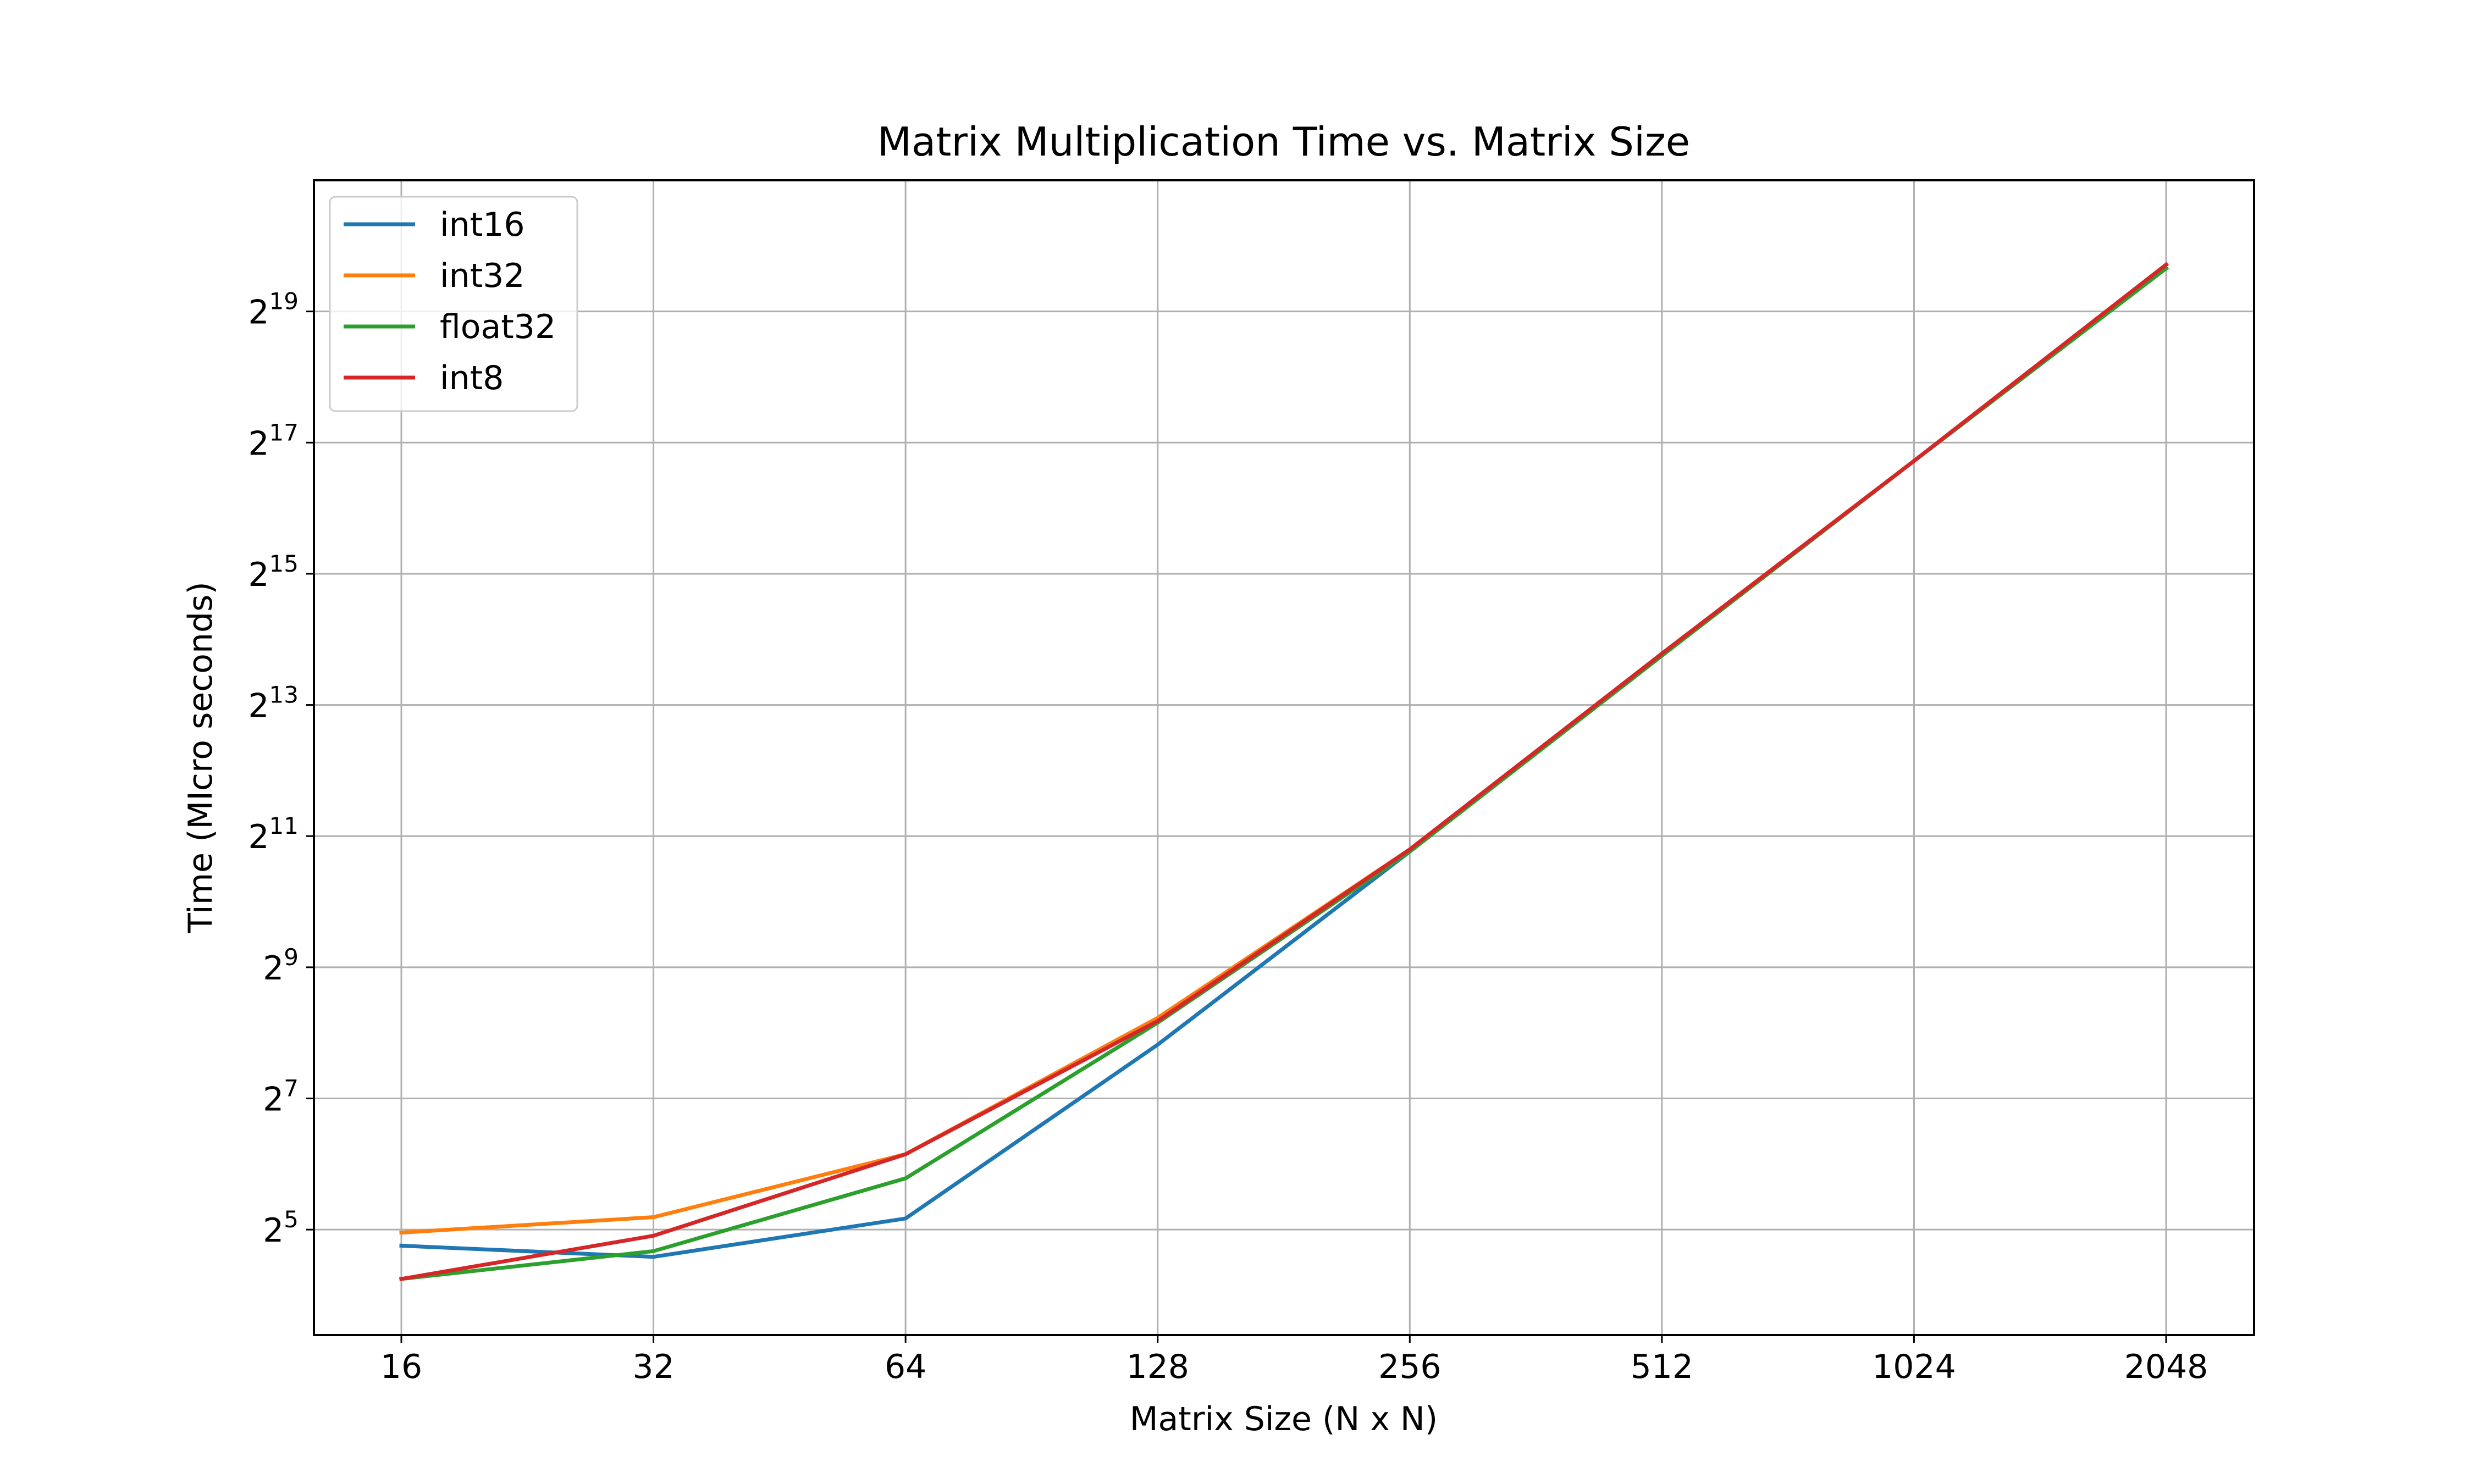 The image size is (2474, 1484). Describe the element at coordinates (284, 563) in the screenshot. I see `y-tick-exponent: 15` at that location.